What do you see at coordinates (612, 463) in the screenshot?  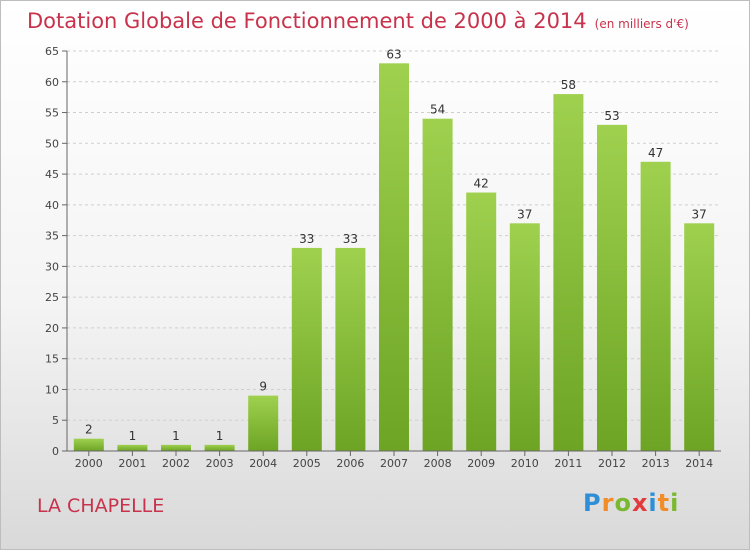 I see `x-tick-label: 2012` at bounding box center [612, 463].